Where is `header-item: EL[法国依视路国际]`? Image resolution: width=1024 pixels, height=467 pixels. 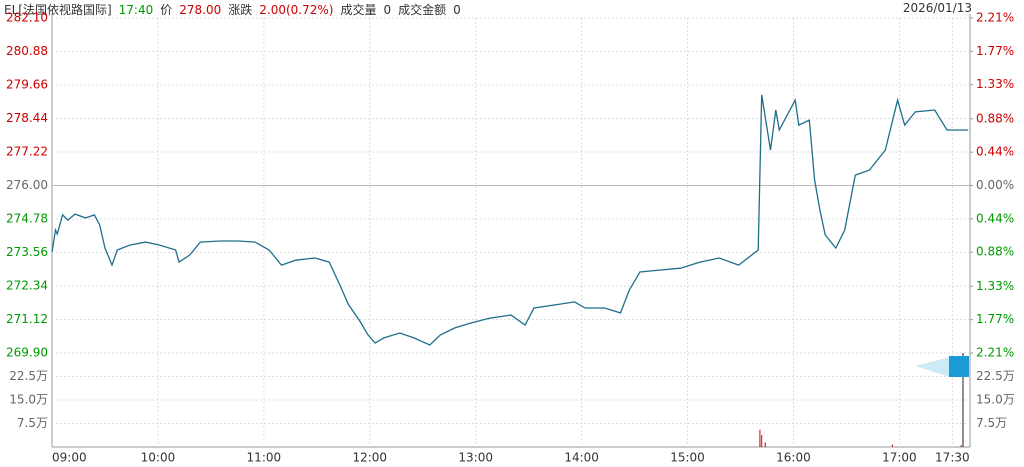 header-item: EL[法国依视路国际] is located at coordinates (58, 10).